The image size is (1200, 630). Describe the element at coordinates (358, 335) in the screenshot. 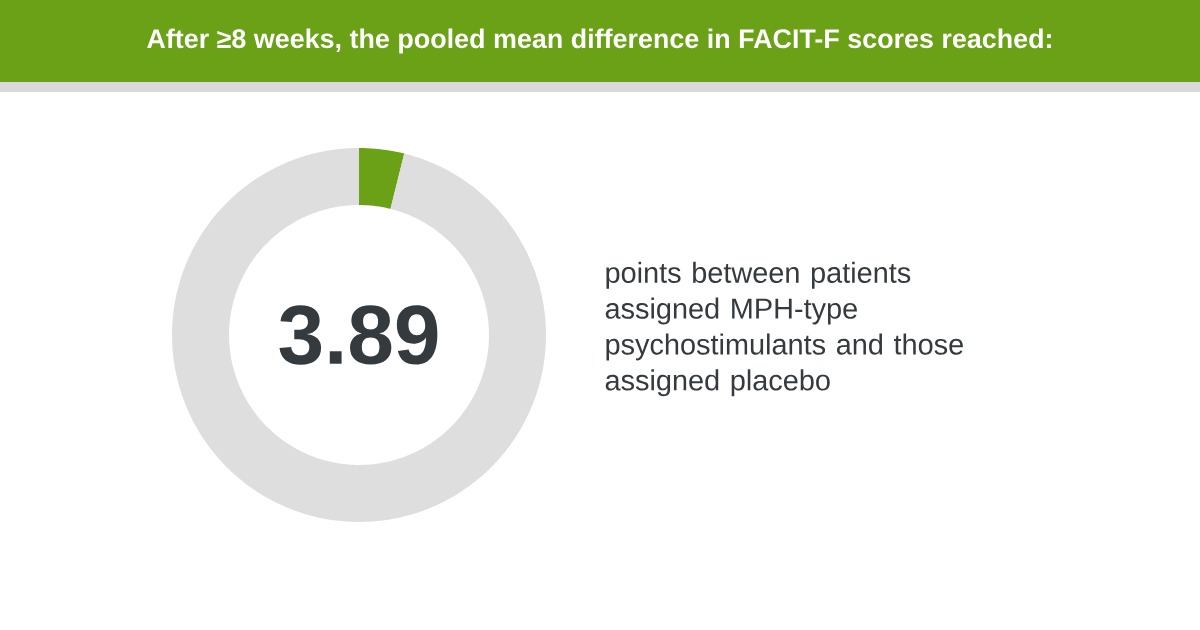

I see `text: 3.89` at that location.